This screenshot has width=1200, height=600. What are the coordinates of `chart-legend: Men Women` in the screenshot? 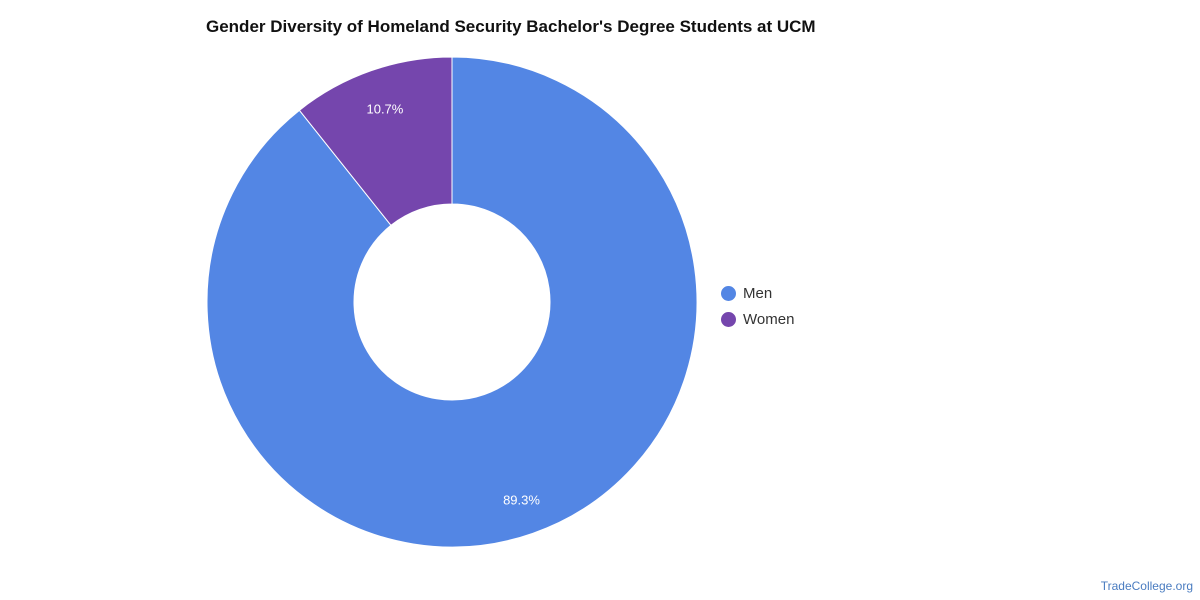 It's located at (757, 306).